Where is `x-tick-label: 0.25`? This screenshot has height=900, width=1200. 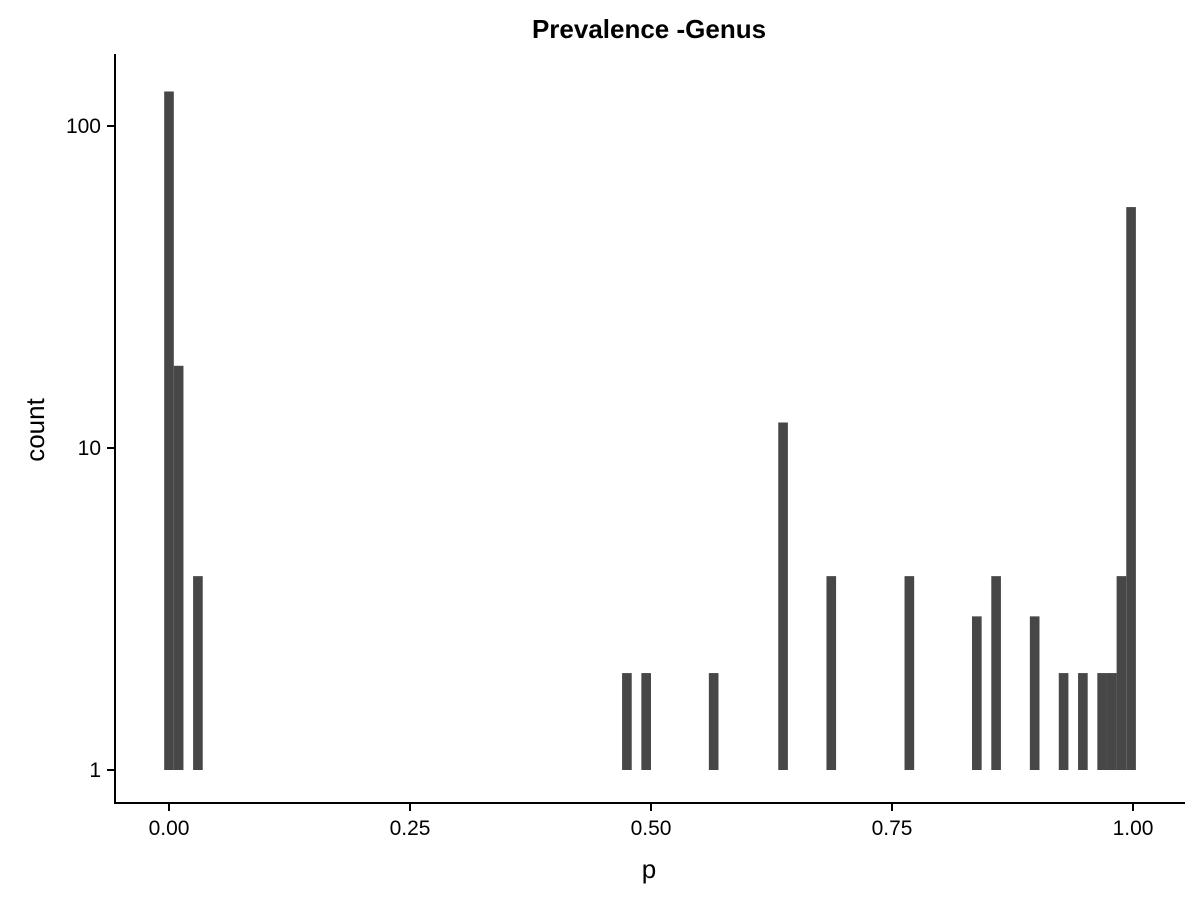
x-tick-label: 0.25 is located at coordinates (410, 828).